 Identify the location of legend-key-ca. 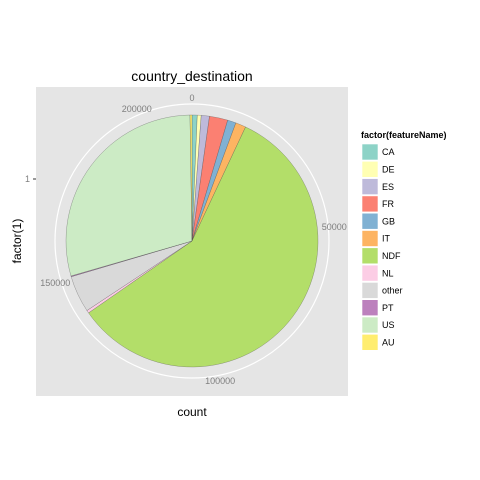
(370, 152).